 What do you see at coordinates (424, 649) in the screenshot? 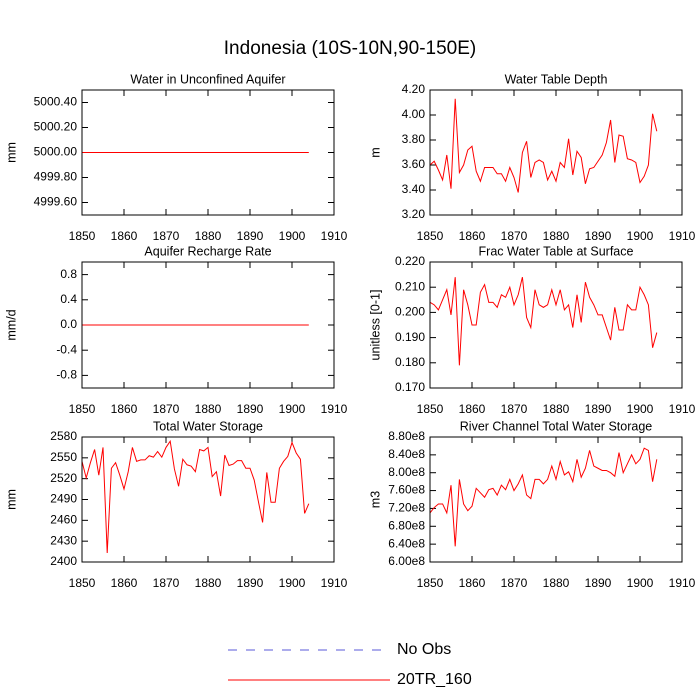
I see `legend-label: No Obs` at bounding box center [424, 649].